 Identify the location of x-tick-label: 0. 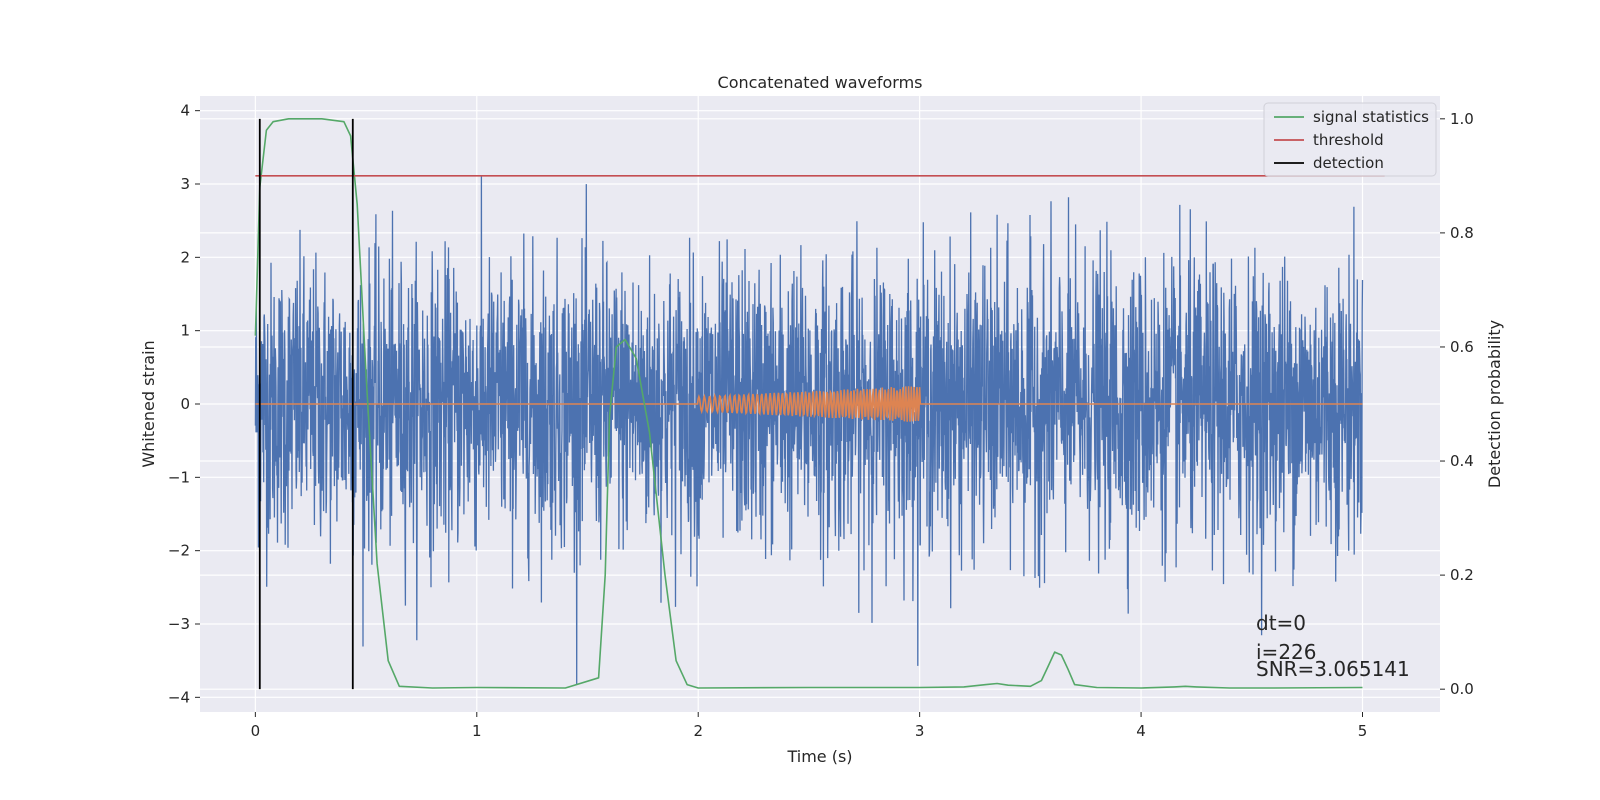
(256, 731).